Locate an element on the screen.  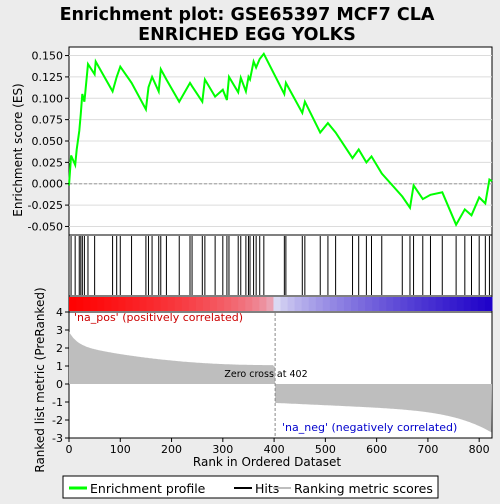
xtick-label: 0 is located at coordinates (69, 449).